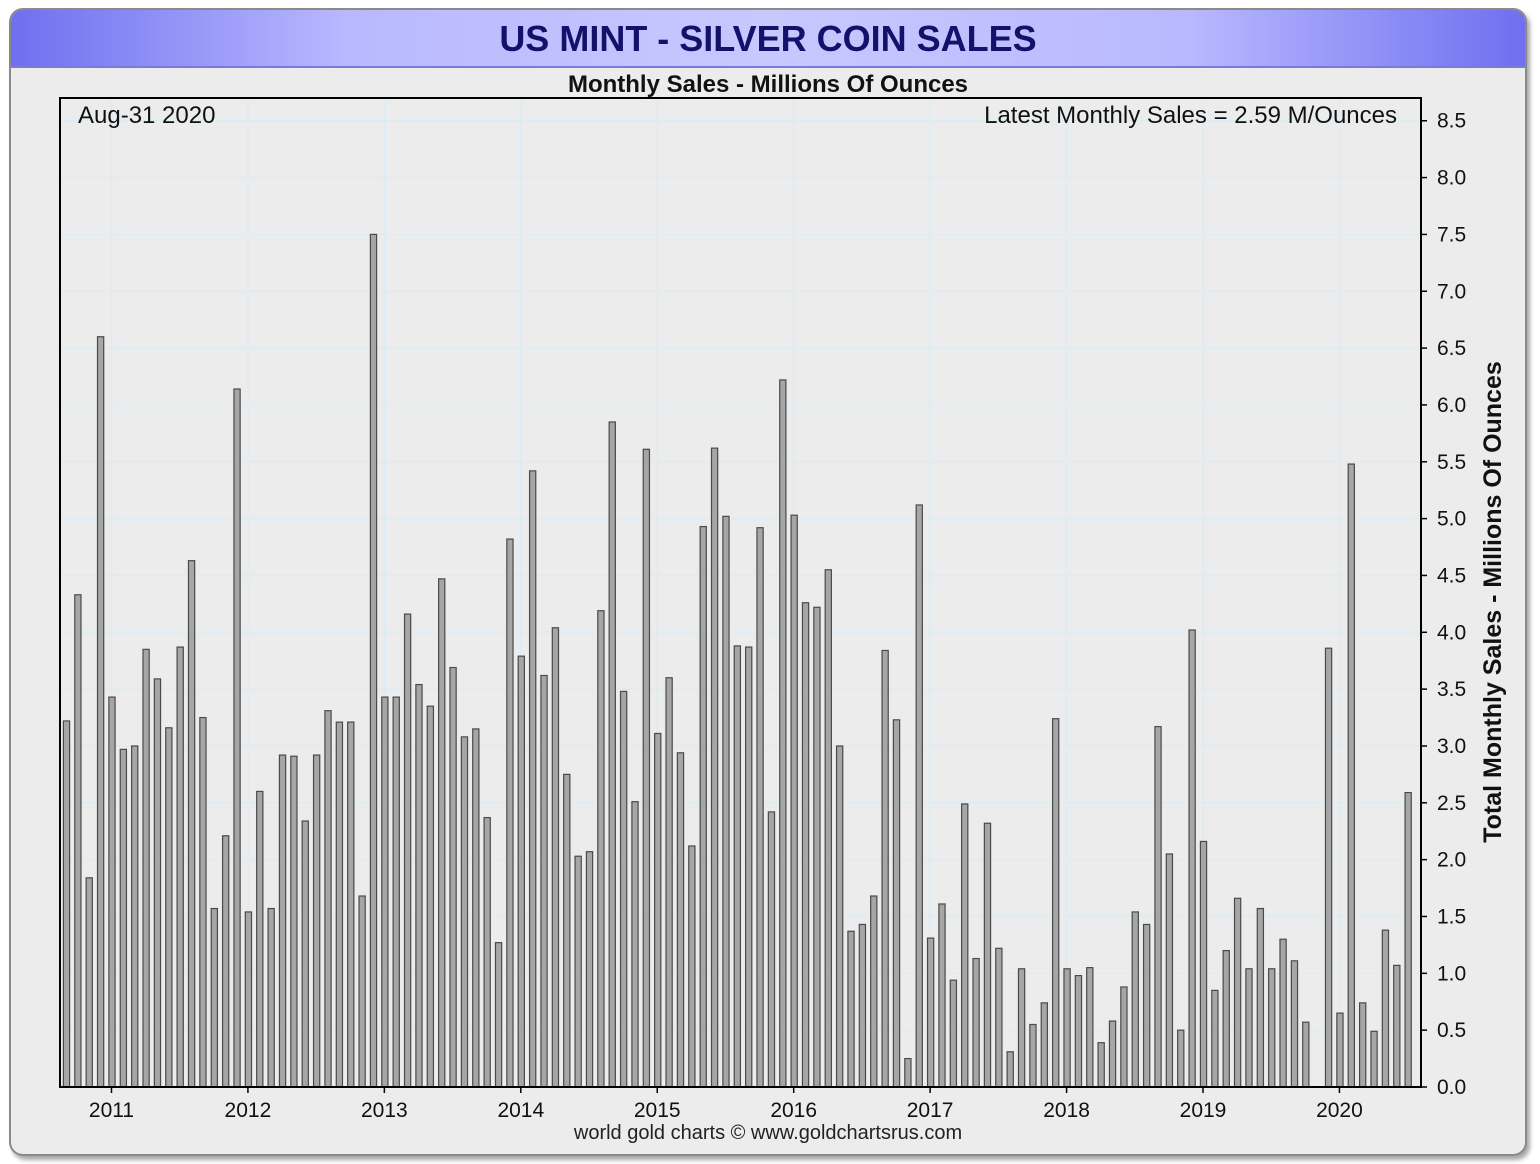 The width and height of the screenshot is (1540, 1164). What do you see at coordinates (1066, 1110) in the screenshot?
I see `x-tick-label: 2018` at bounding box center [1066, 1110].